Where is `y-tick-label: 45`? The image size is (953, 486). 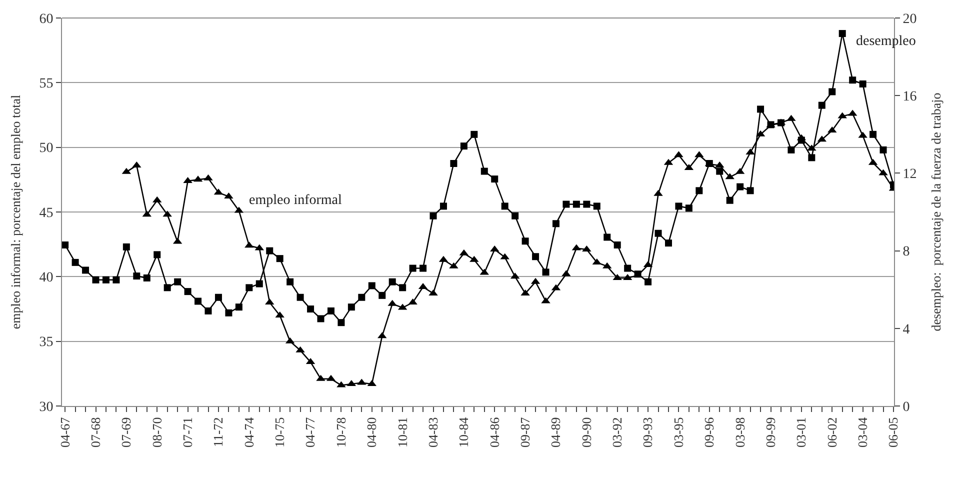 y-tick-label: 45 is located at coordinates (46, 213).